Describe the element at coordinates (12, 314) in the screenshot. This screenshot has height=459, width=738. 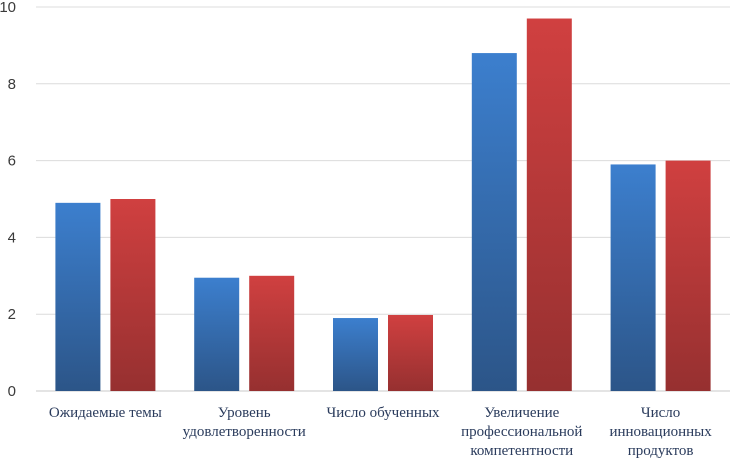
I see `y-tick-label: 2` at that location.